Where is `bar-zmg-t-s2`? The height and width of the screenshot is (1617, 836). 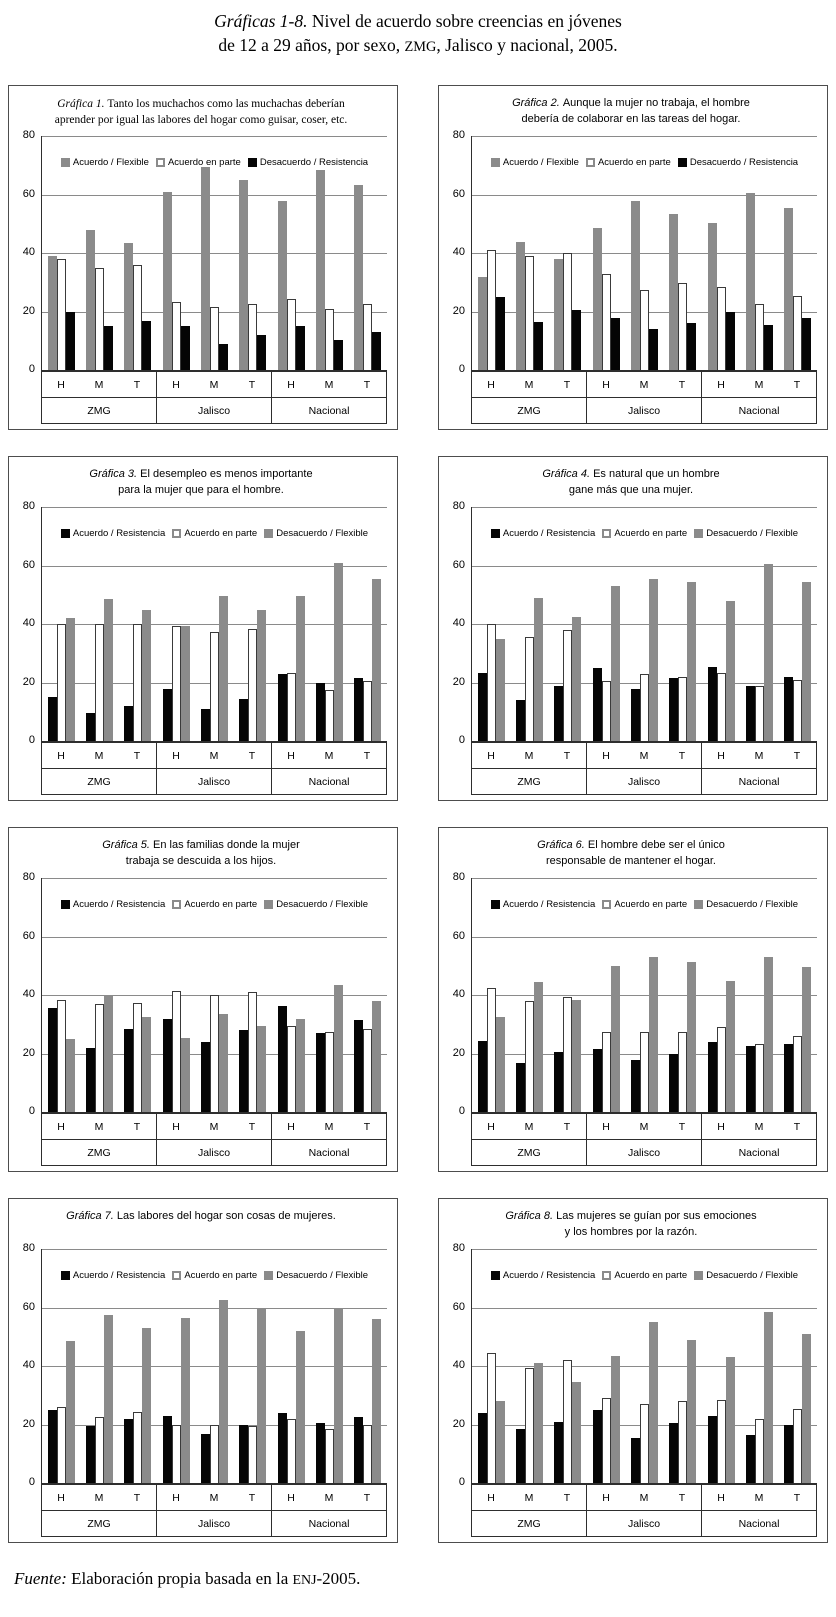
bar-zmg-t-s2 is located at coordinates (138, 317).